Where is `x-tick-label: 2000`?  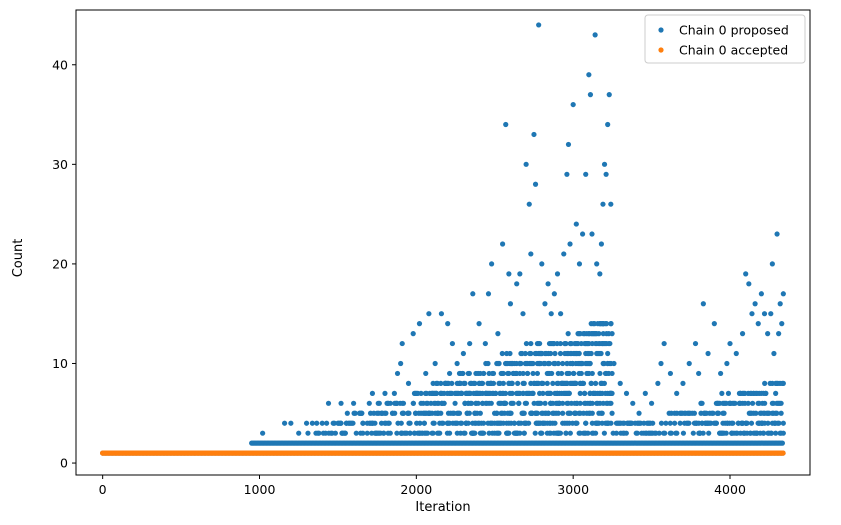
x-tick-label: 2000 is located at coordinates (416, 489).